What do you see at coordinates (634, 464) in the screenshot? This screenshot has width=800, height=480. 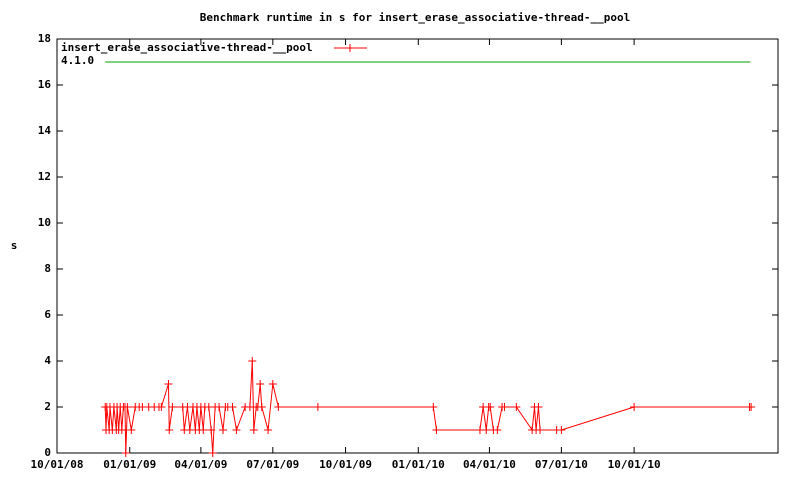 I see `x-tick-label: 10/01/10` at bounding box center [634, 464].